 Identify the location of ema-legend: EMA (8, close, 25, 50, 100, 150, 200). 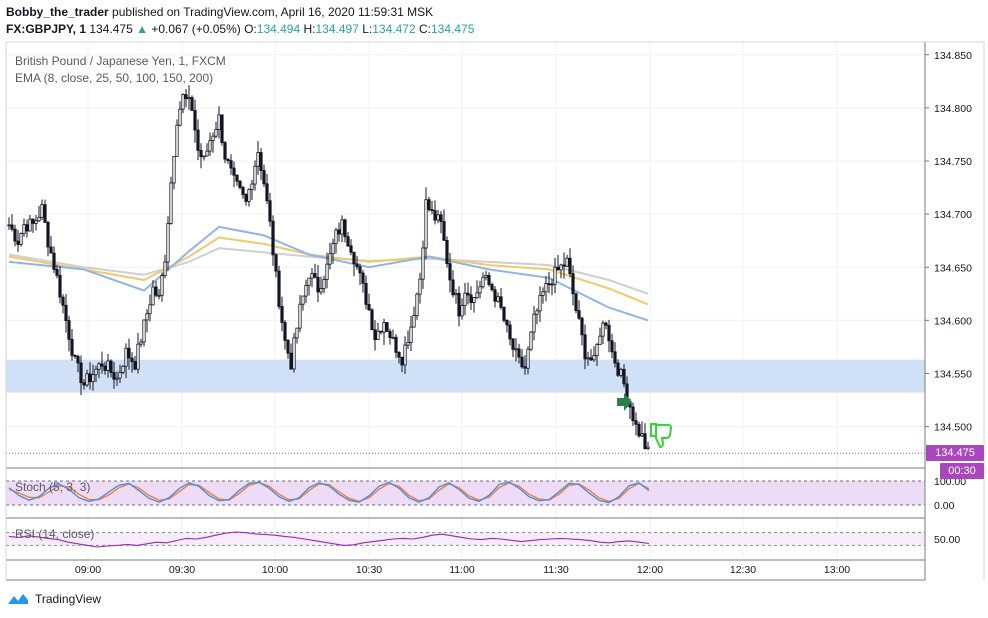
(114, 78).